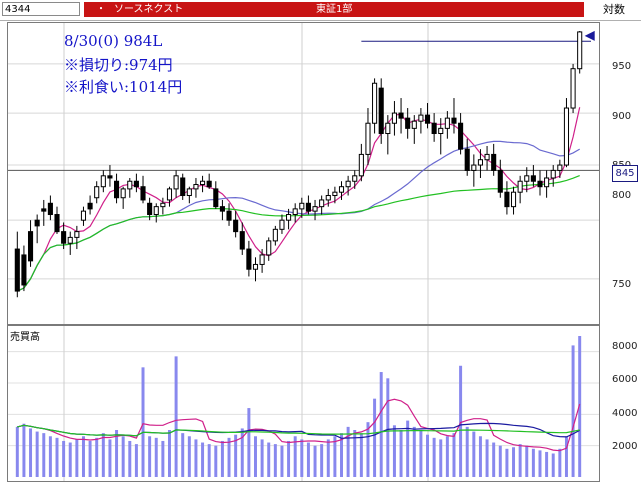  I want to click on volume-title: 売買高, so click(25, 337).